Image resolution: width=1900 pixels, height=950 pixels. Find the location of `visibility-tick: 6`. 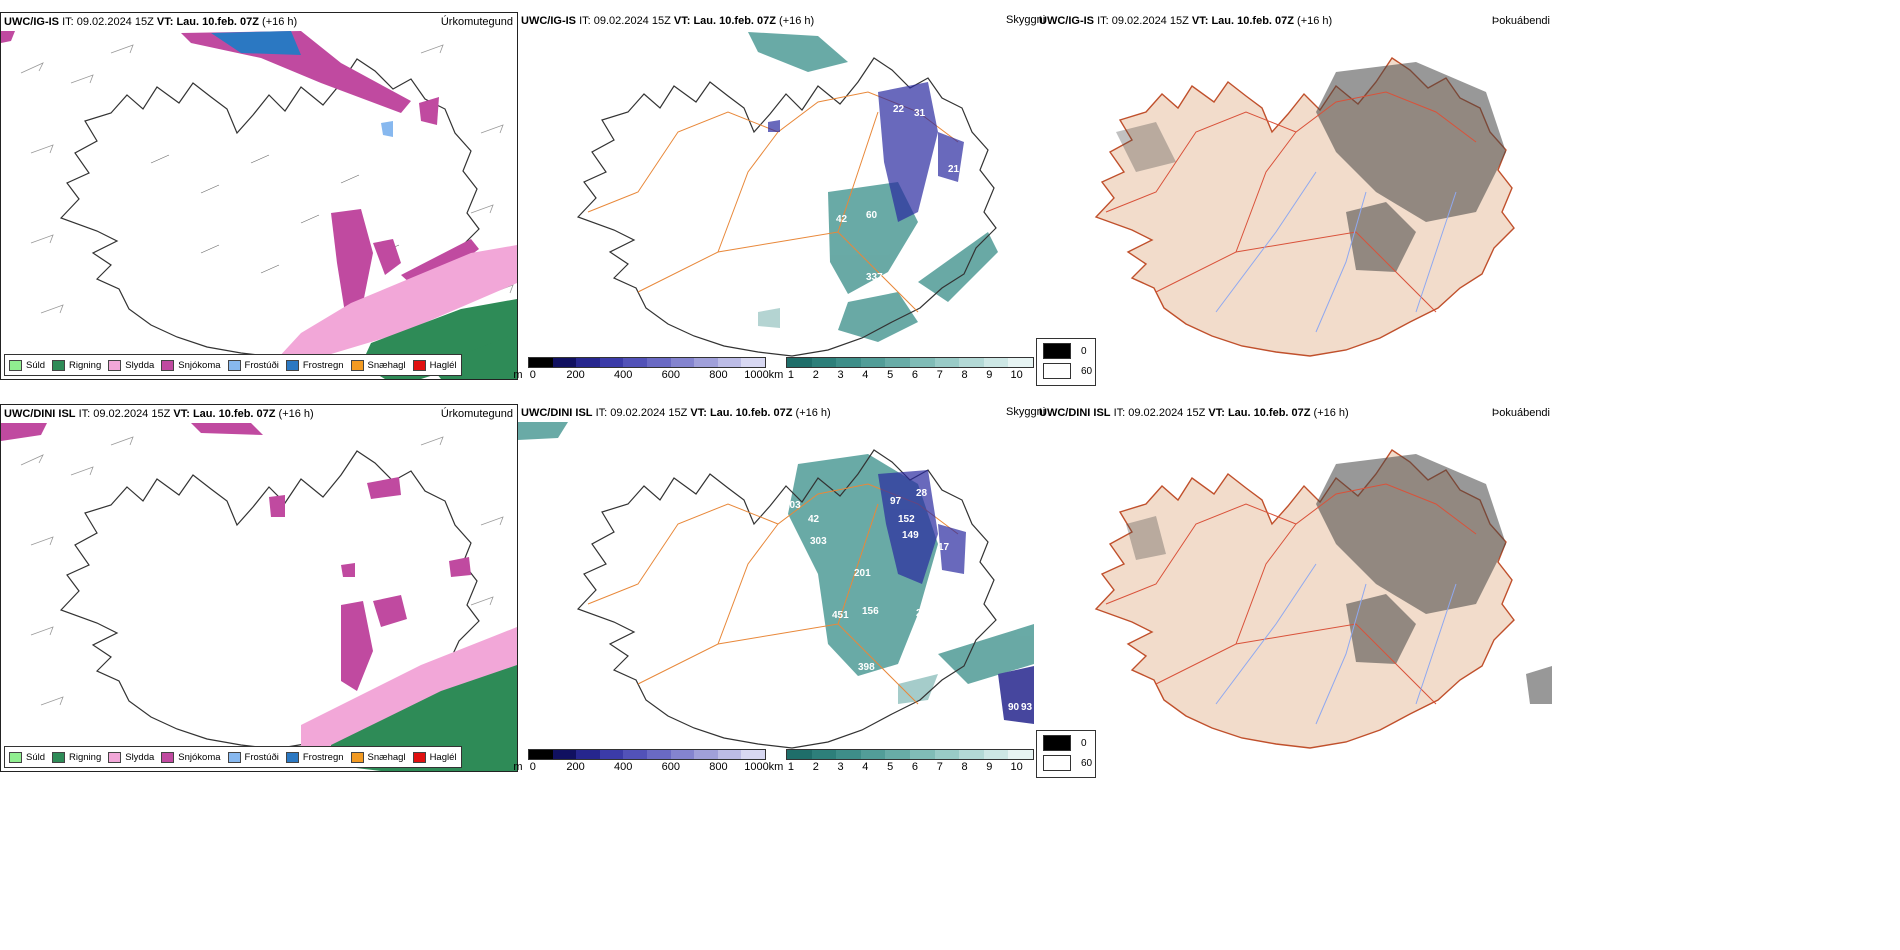

visibility-tick: 6 is located at coordinates (915, 767).